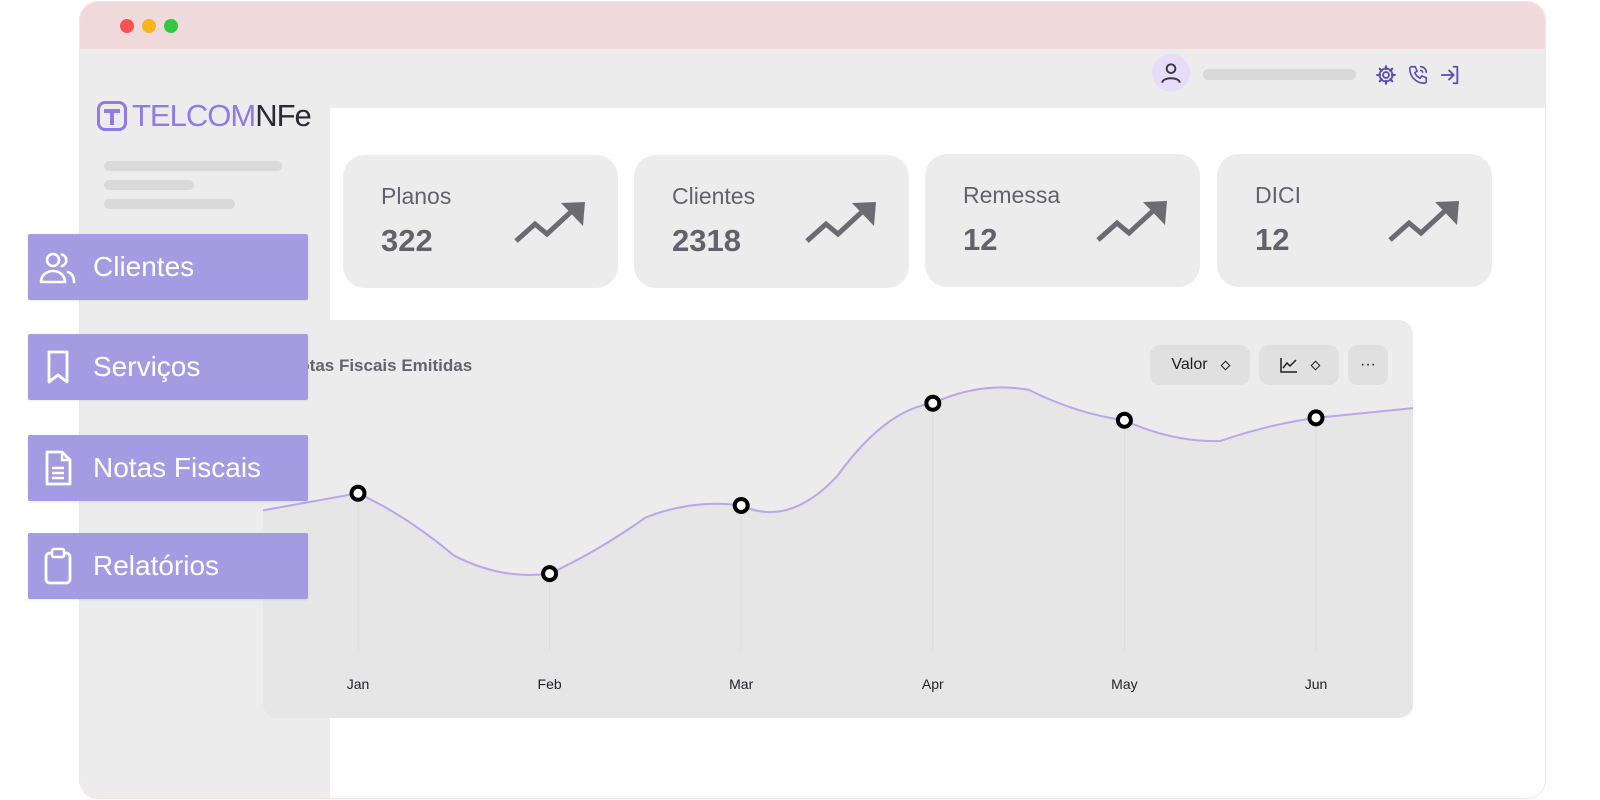 The image size is (1600, 800). I want to click on stat-label: Planos, so click(416, 196).